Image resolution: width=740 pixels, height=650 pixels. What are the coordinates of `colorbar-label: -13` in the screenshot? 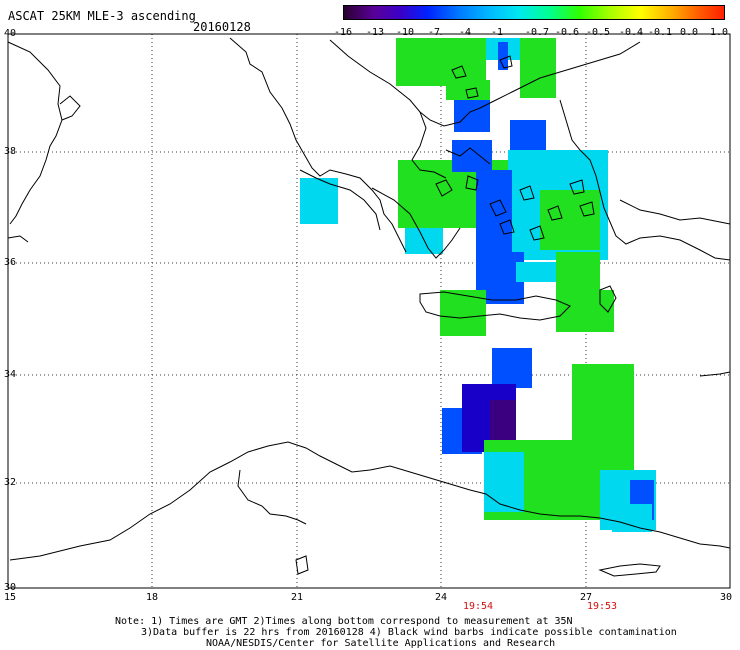 It's located at (375, 32).